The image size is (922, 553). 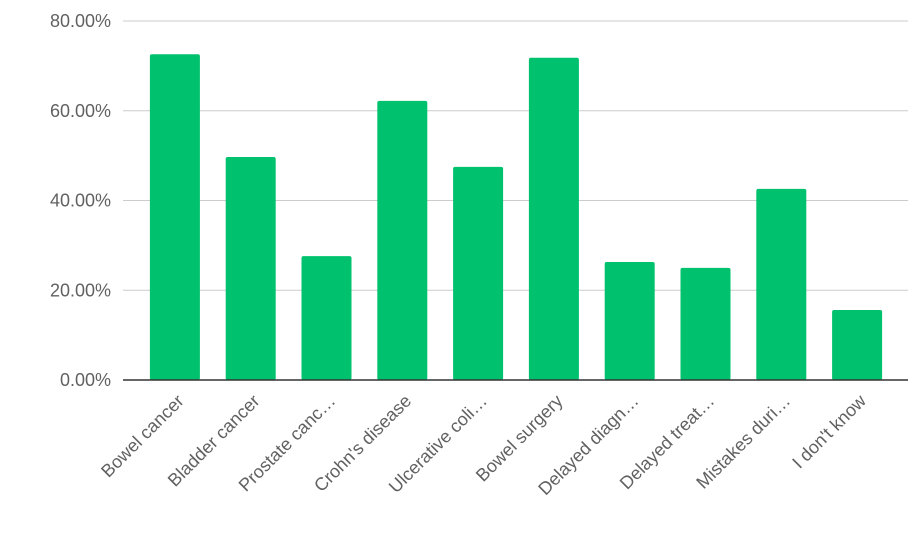 I want to click on y-tick-label: 80.00%, so click(x=80, y=21).